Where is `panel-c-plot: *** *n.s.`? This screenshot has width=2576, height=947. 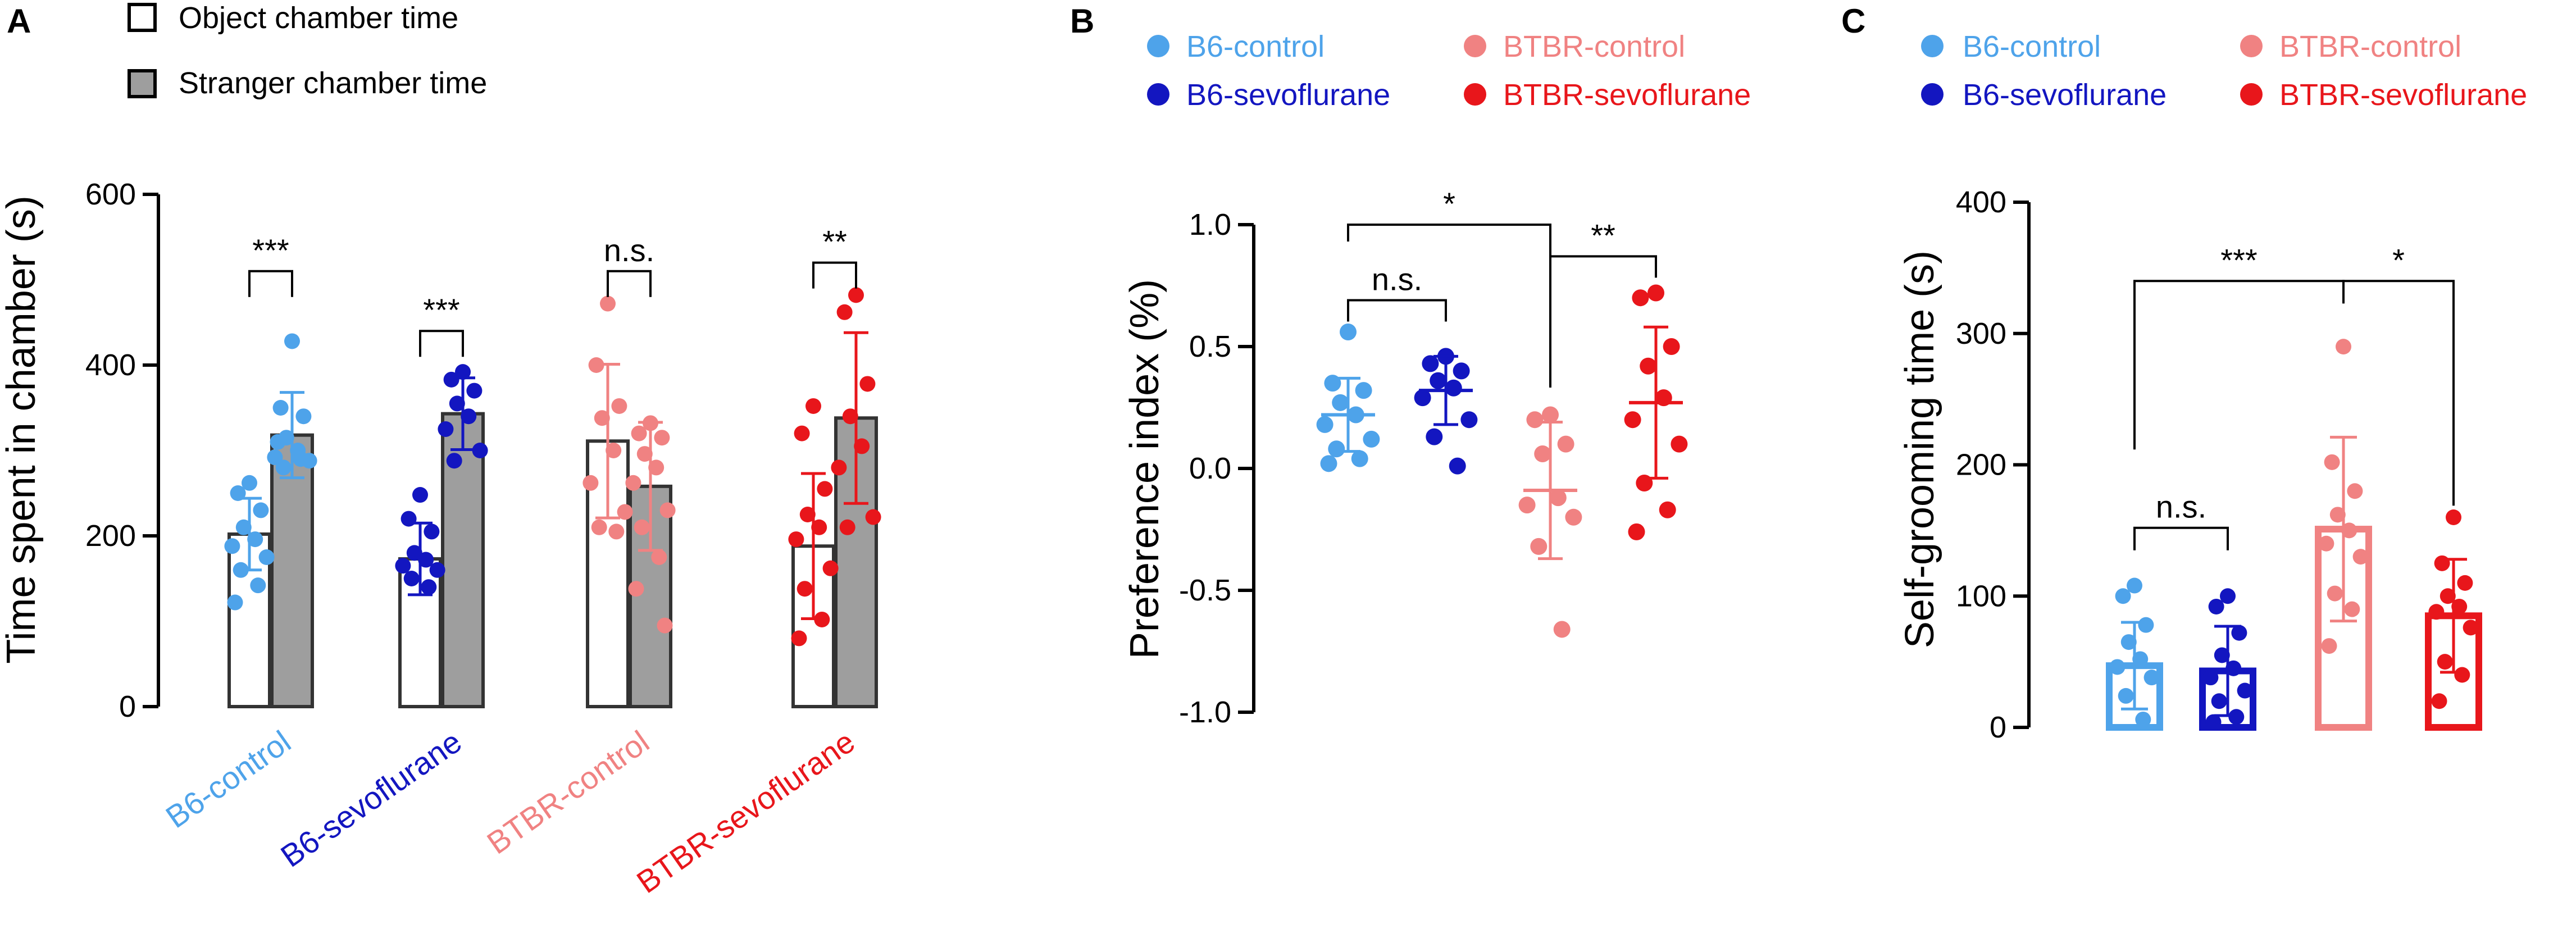 panel-c-plot: *** *n.s. is located at coordinates (2294, 486).